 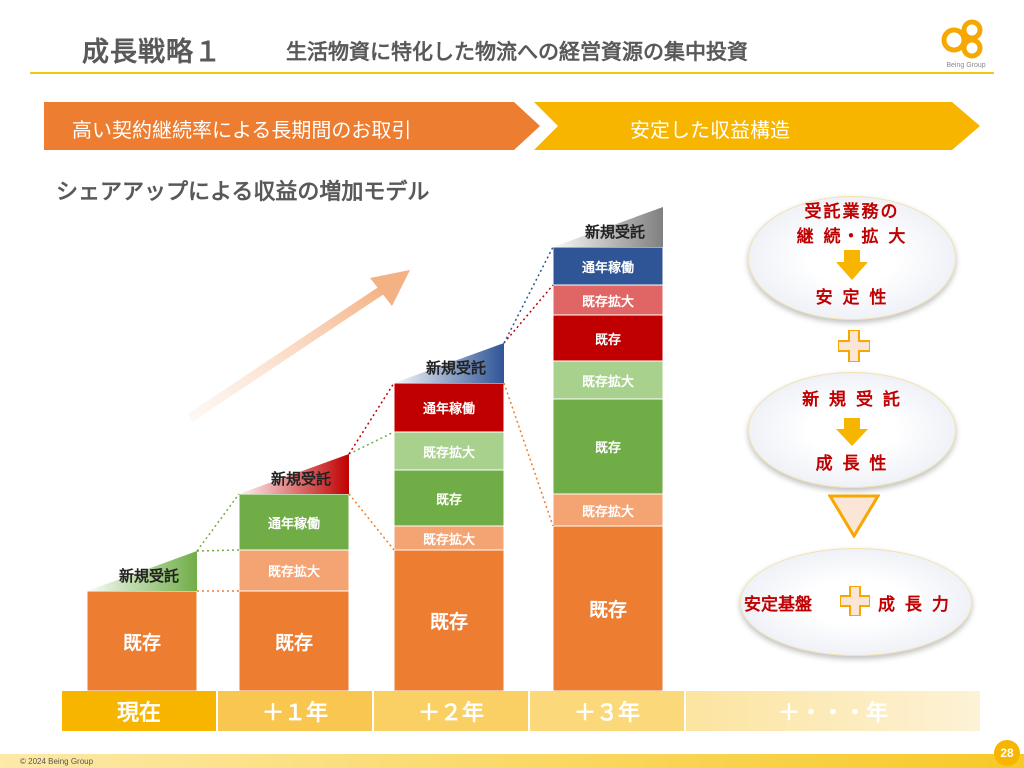 I want to click on being-group-logo-icon, so click(x=962, y=39).